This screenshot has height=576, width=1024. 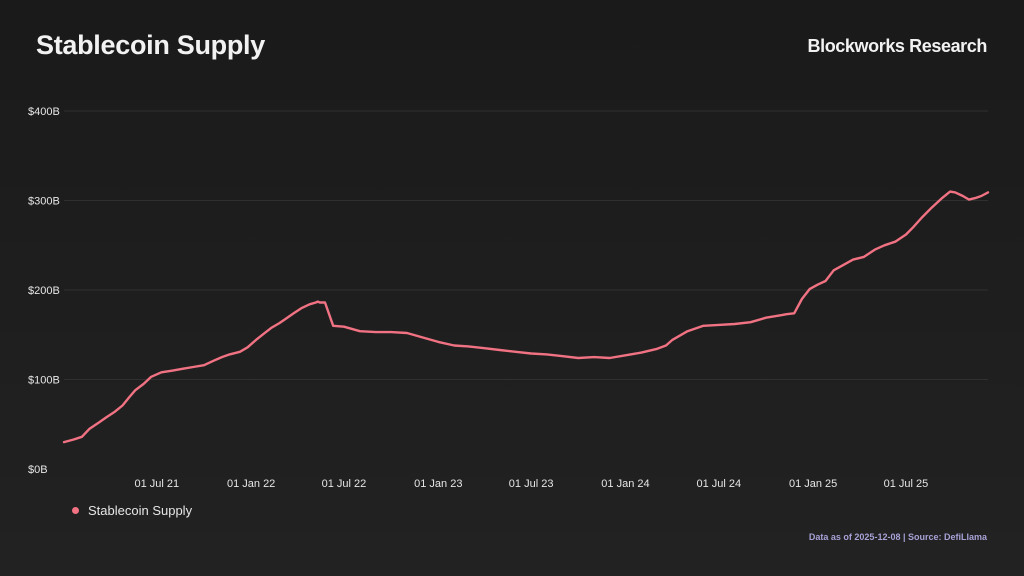 What do you see at coordinates (718, 484) in the screenshot?
I see `x-tick-label: 01 Jul 24` at bounding box center [718, 484].